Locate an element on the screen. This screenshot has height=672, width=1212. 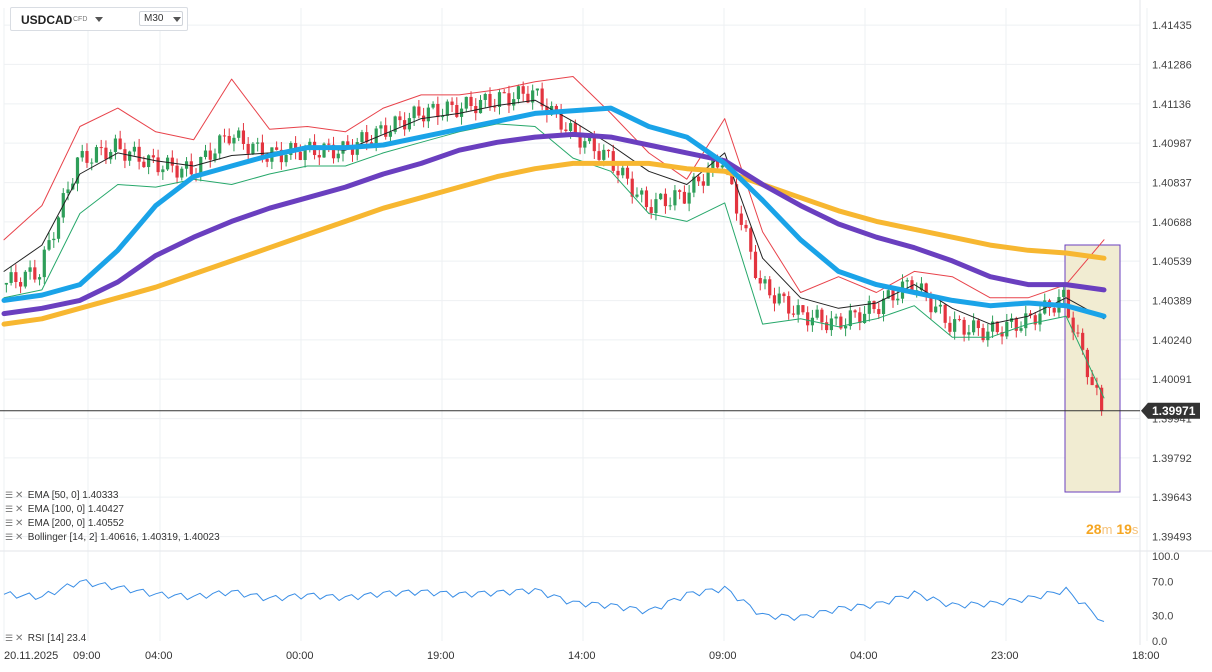
countdown-minutes: 28 is located at coordinates (1094, 529).